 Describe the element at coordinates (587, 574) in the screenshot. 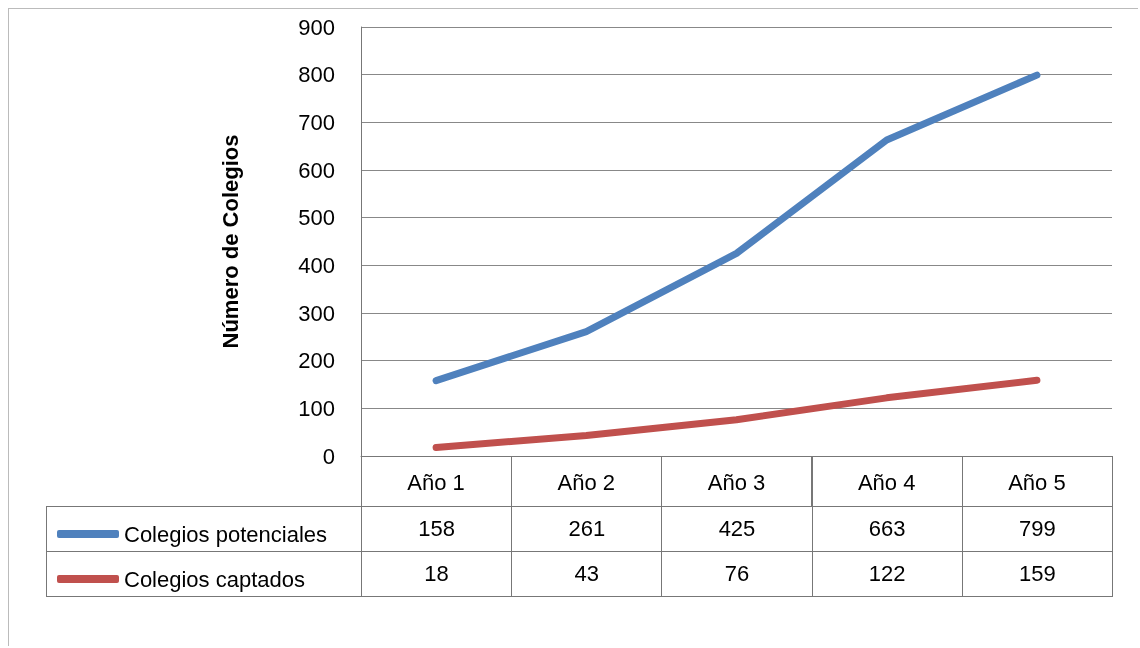

I see `data-label: 43` at that location.